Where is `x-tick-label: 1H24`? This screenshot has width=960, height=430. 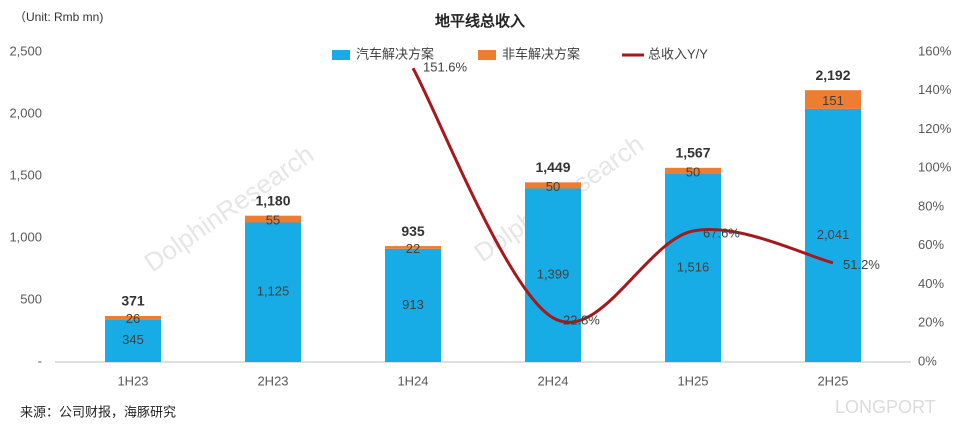 x-tick-label: 1H24 is located at coordinates (412, 380).